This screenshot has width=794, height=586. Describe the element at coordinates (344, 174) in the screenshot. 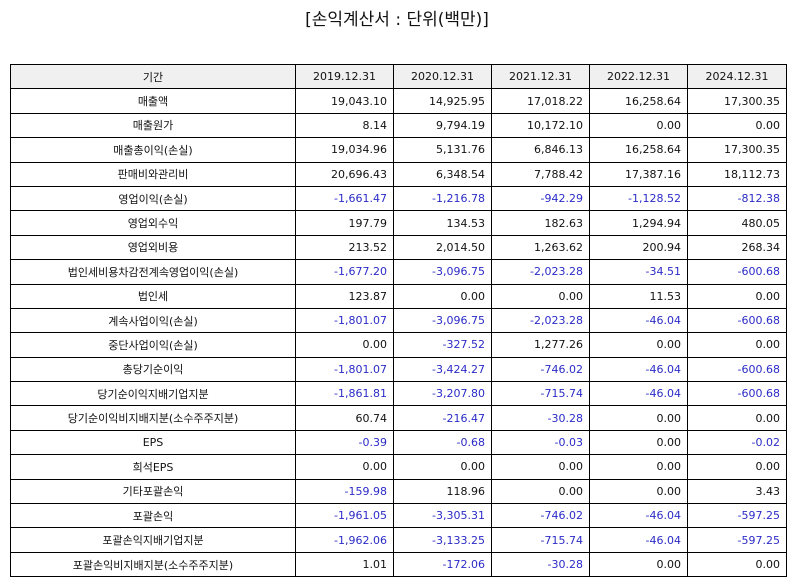

I see `value-cell: 20,696.43` at that location.